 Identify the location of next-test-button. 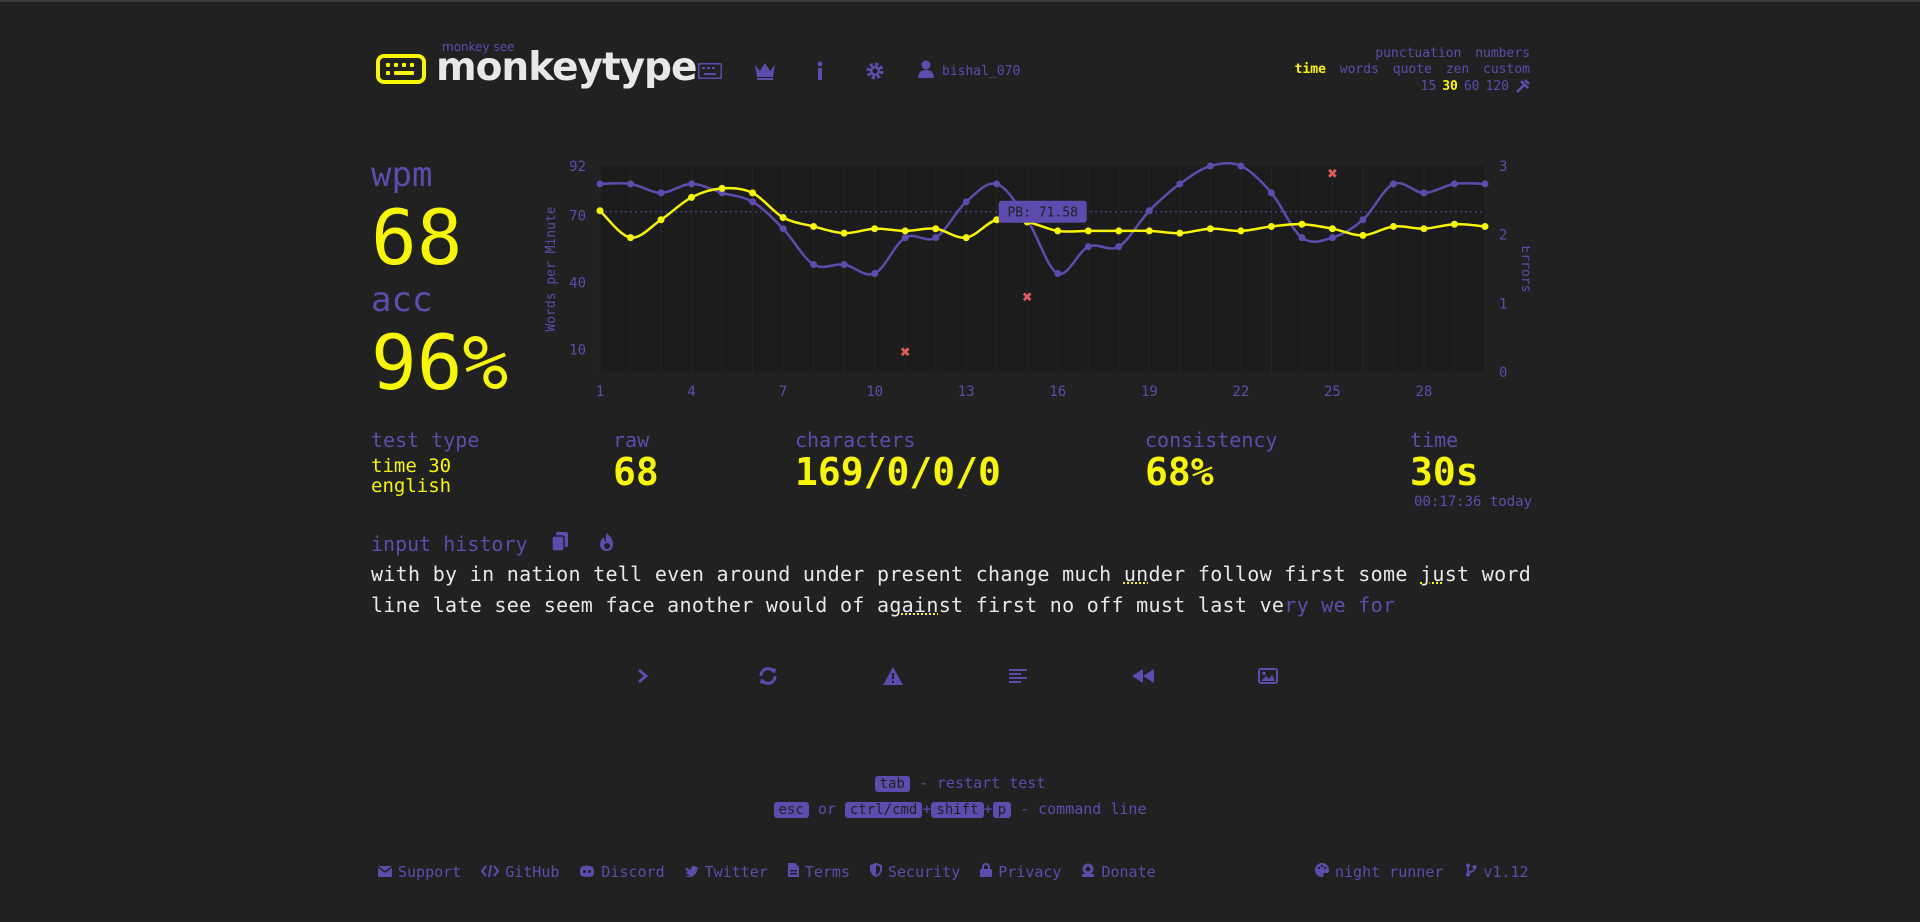
(643, 676).